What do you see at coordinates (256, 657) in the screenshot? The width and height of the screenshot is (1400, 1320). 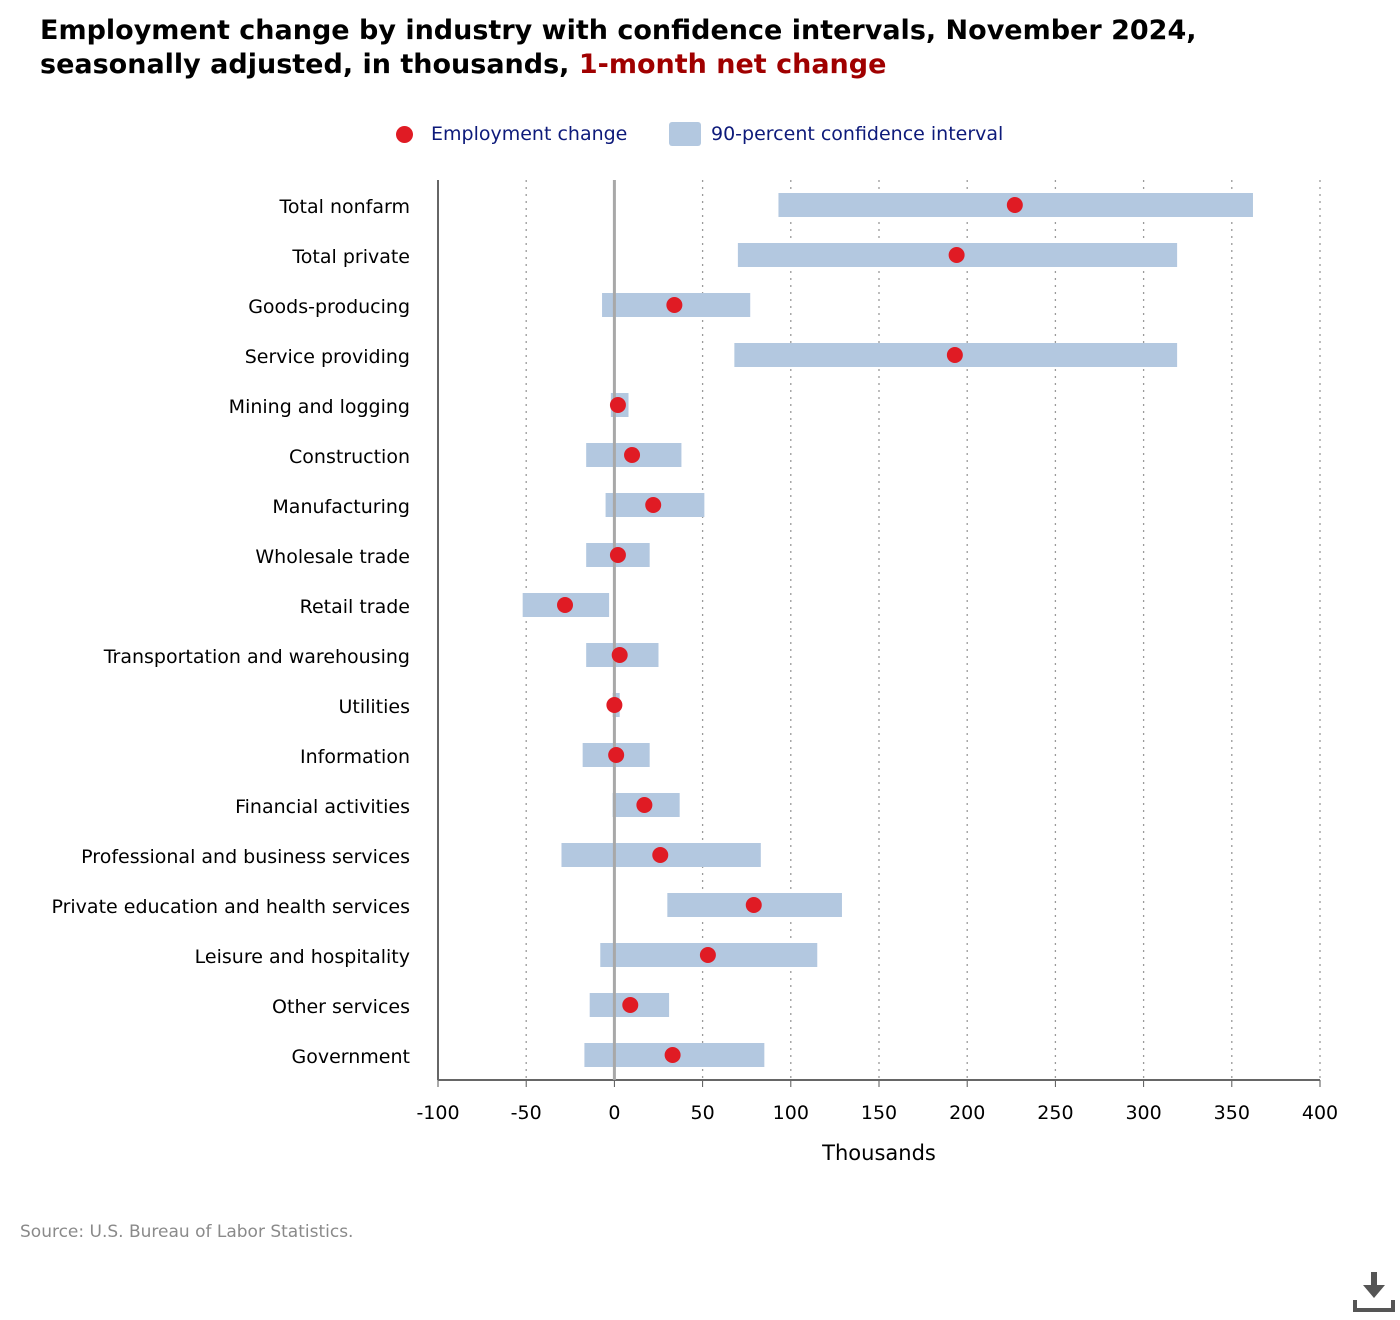 I see `category-label: Transportation and warehousing` at bounding box center [256, 657].